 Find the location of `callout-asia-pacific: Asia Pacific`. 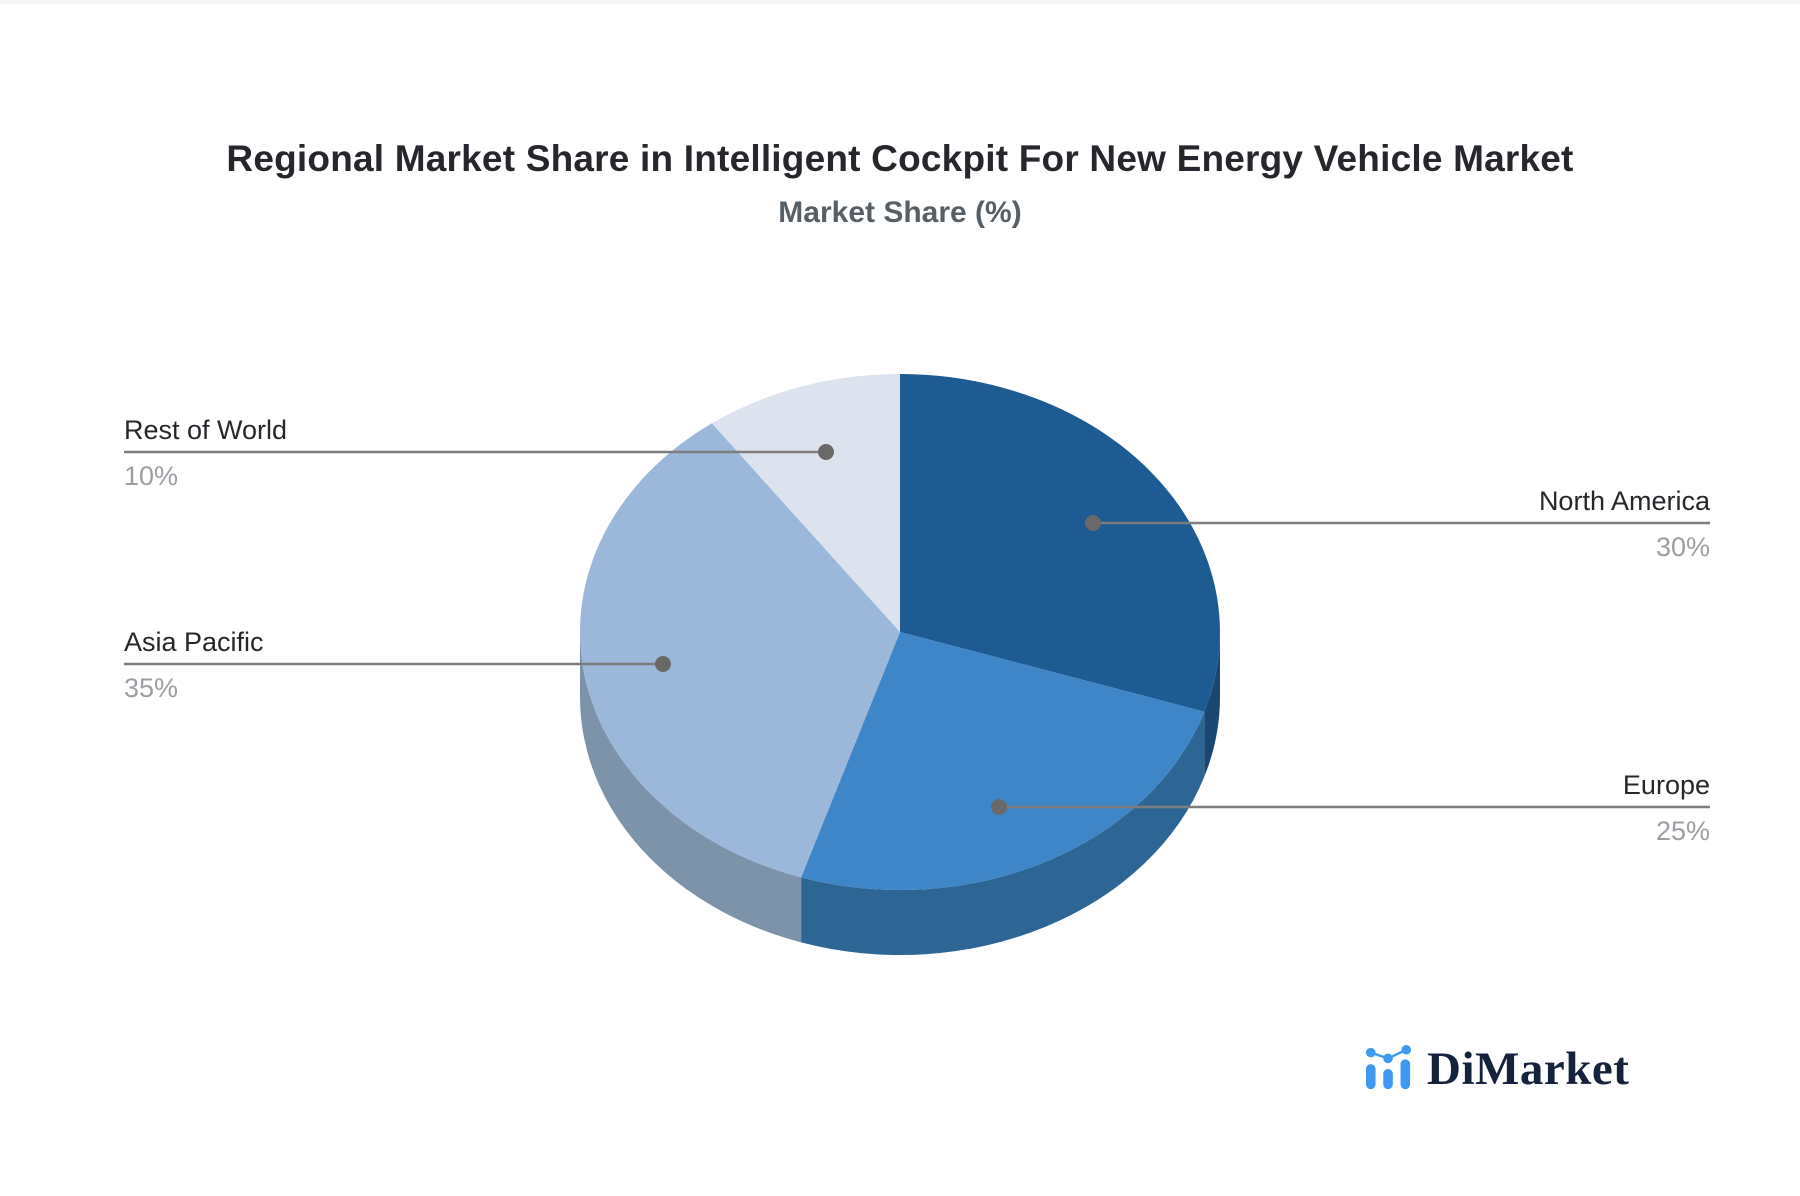

callout-asia-pacific: Asia Pacific is located at coordinates (194, 642).